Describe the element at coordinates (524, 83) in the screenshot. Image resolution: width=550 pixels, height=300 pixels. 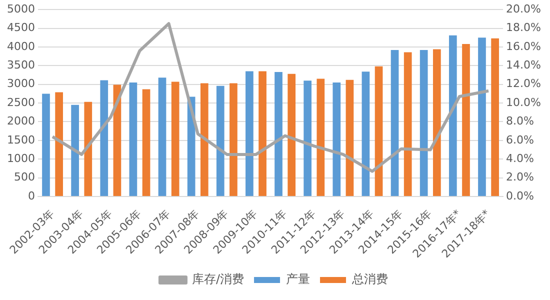
I see `y2-tick-label: 12.0%` at that location.